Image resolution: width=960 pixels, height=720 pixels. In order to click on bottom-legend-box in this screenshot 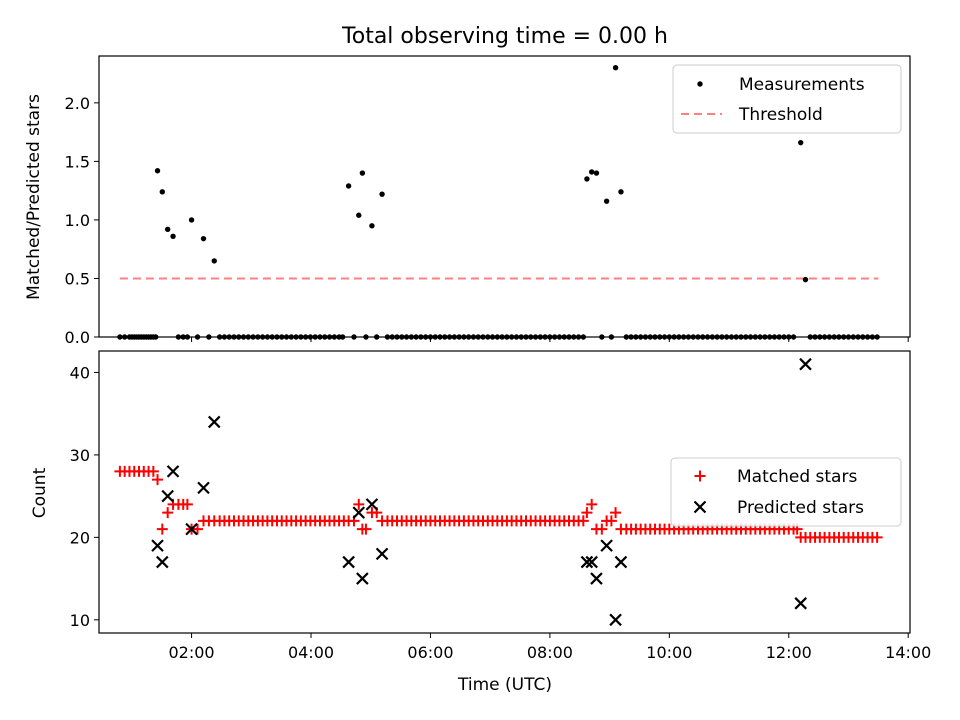, I will do `click(786, 492)`.